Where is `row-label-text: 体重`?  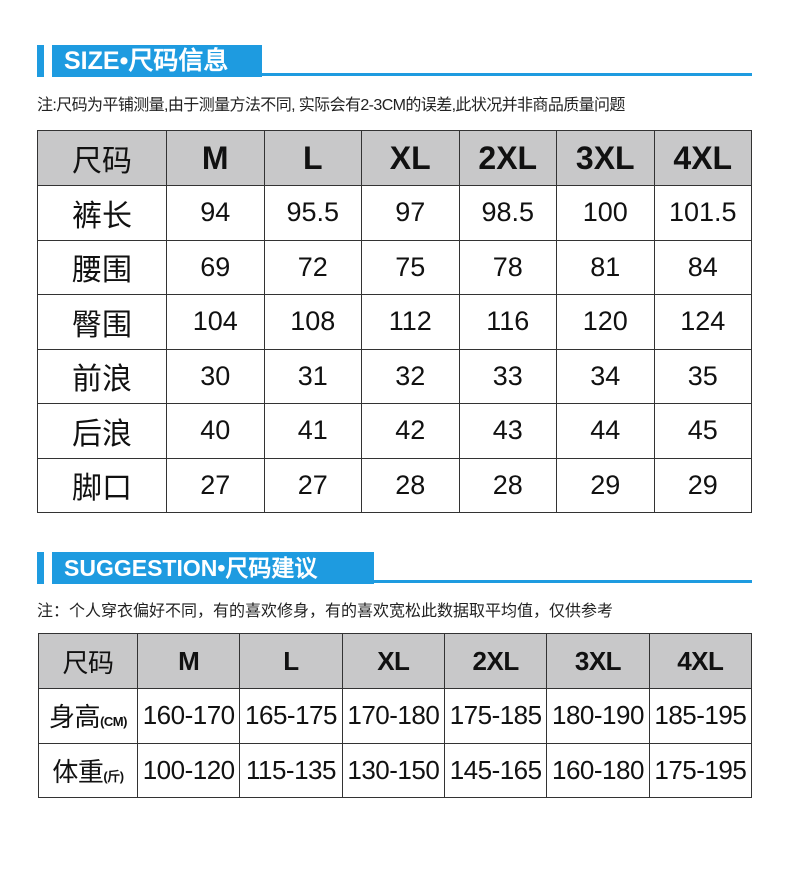 row-label-text: 体重 is located at coordinates (78, 771).